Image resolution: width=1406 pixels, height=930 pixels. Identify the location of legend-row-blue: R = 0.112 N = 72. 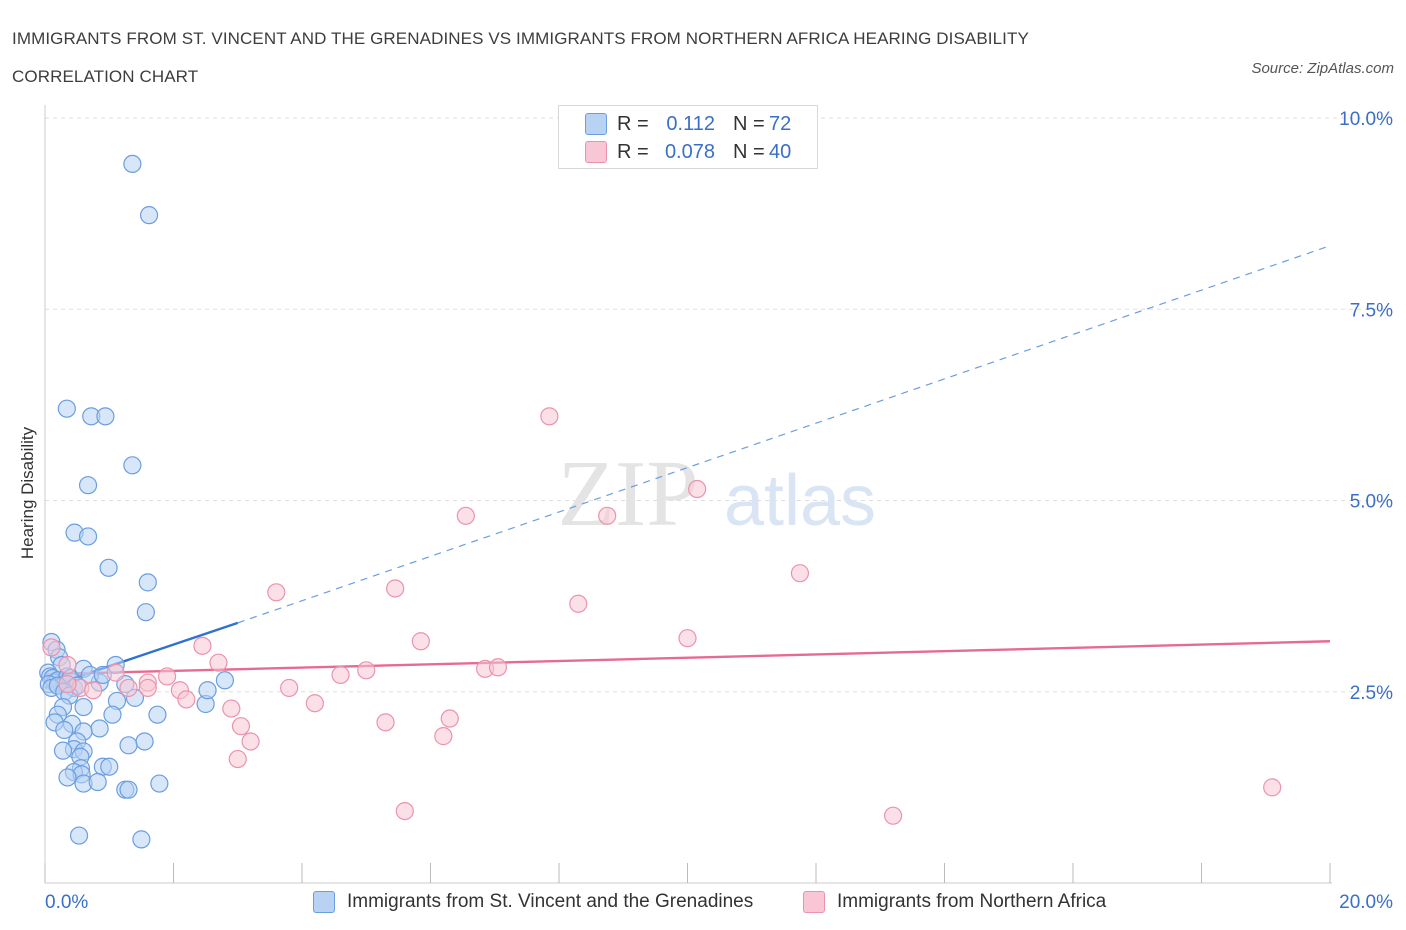
(688, 124).